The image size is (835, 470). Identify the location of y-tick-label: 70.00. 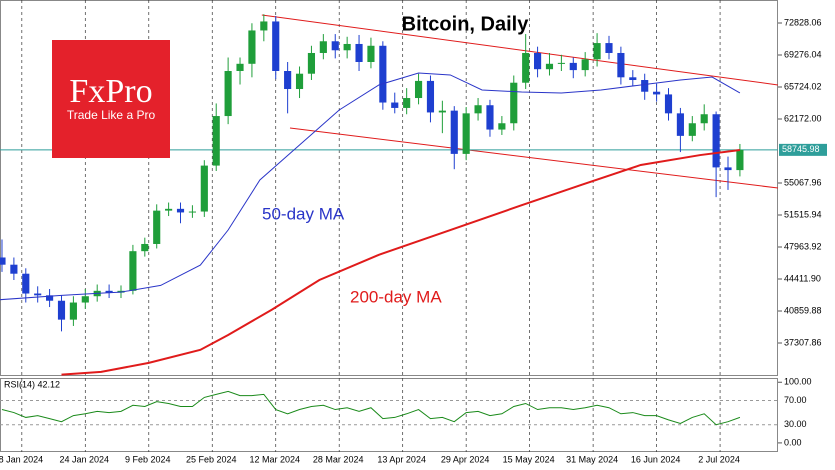
(795, 400).